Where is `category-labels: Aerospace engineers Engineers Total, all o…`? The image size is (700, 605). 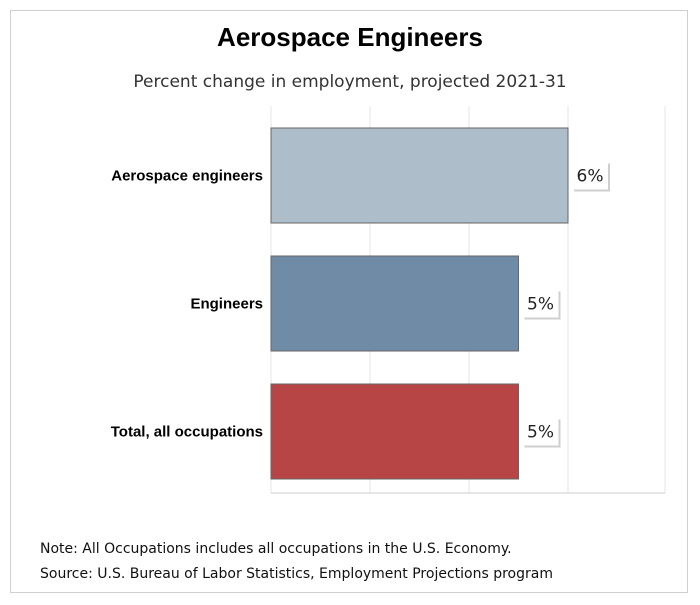
category-labels: Aerospace engineers Engineers Total, all o… is located at coordinates (187, 304).